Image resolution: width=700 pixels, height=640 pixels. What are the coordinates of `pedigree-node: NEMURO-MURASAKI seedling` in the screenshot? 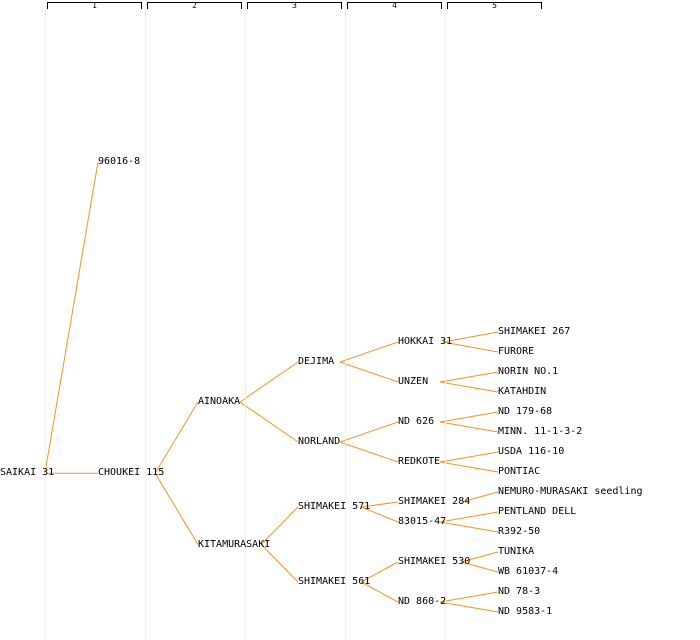 It's located at (570, 491).